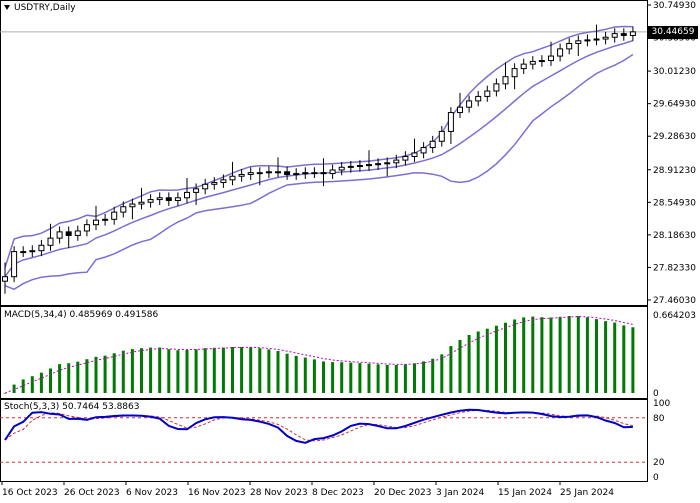 The image size is (700, 503). I want to click on price-tick-label: 27.46030, so click(674, 301).